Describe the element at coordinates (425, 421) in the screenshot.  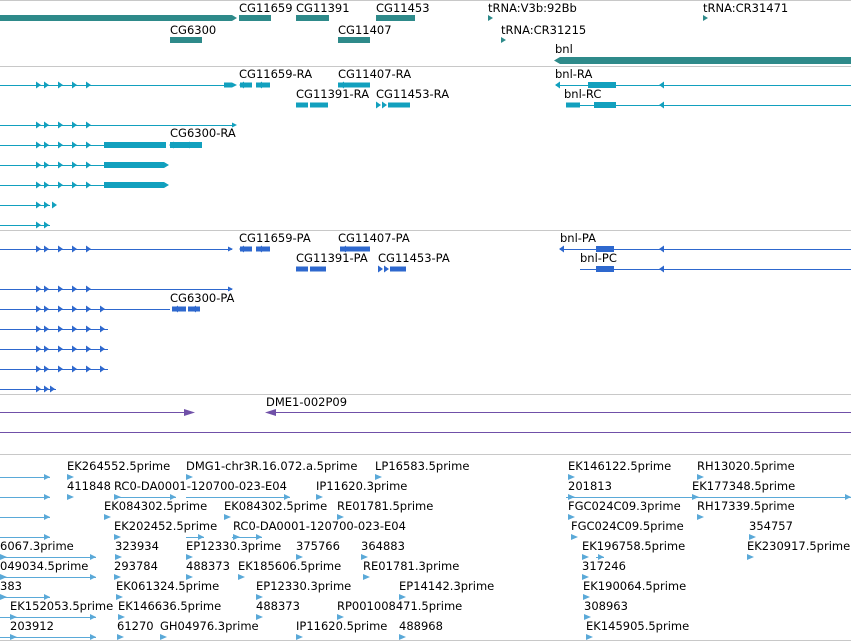
I see `clone-glyphs` at that location.